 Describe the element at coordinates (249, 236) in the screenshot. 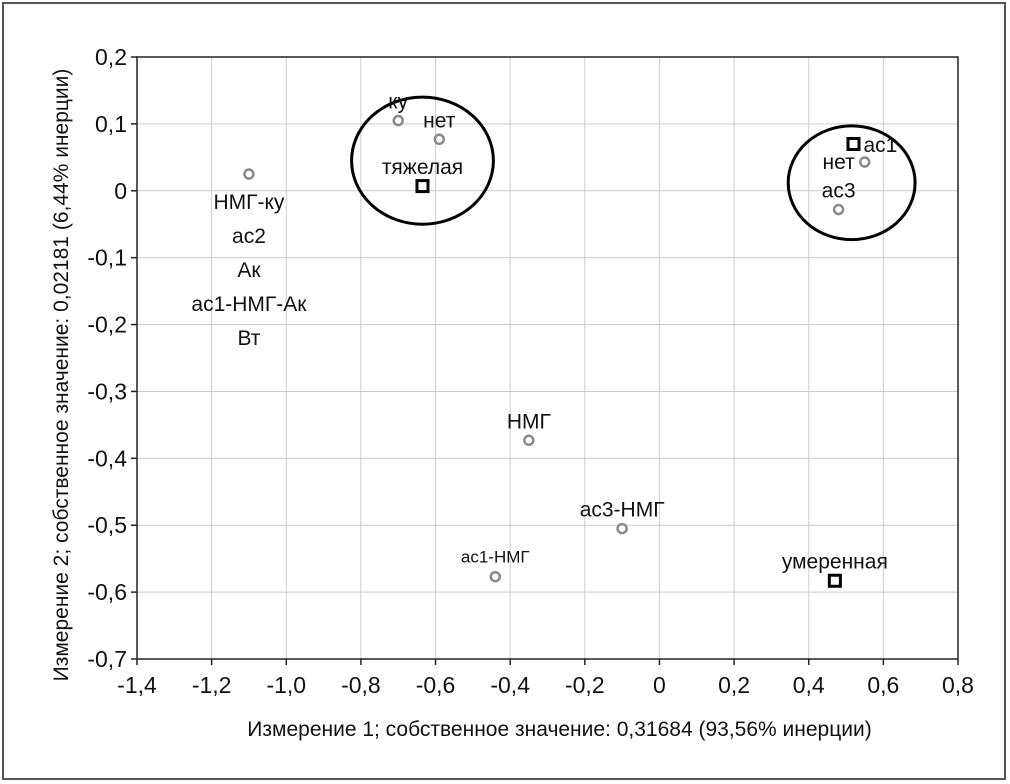

I see `point-label: ас2` at that location.